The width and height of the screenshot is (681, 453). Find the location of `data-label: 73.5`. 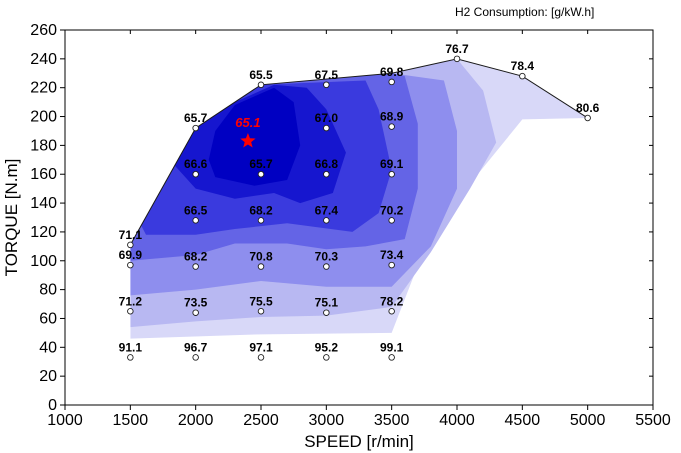

data-label: 73.5 is located at coordinates (196, 303).